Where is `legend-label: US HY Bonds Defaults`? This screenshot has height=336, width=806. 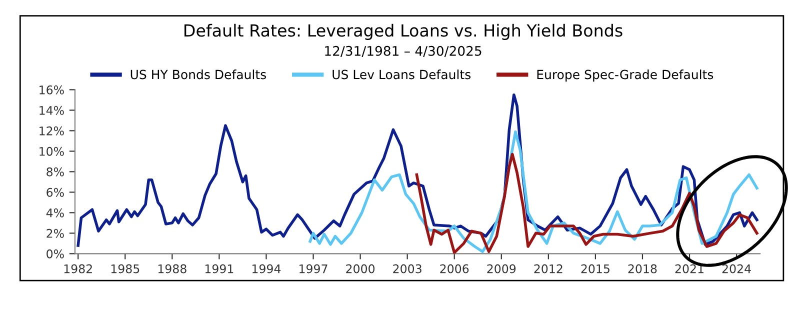
legend-label: US HY Bonds Defaults is located at coordinates (198, 75).